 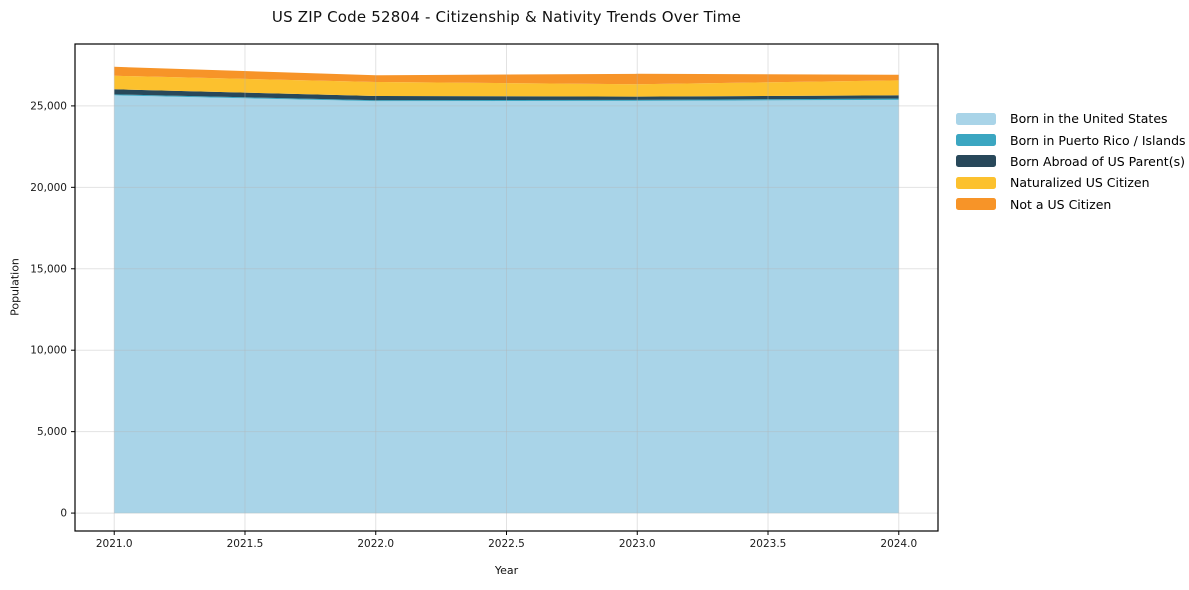 What do you see at coordinates (48, 351) in the screenshot?
I see `y-tick-label: 10,000` at bounding box center [48, 351].